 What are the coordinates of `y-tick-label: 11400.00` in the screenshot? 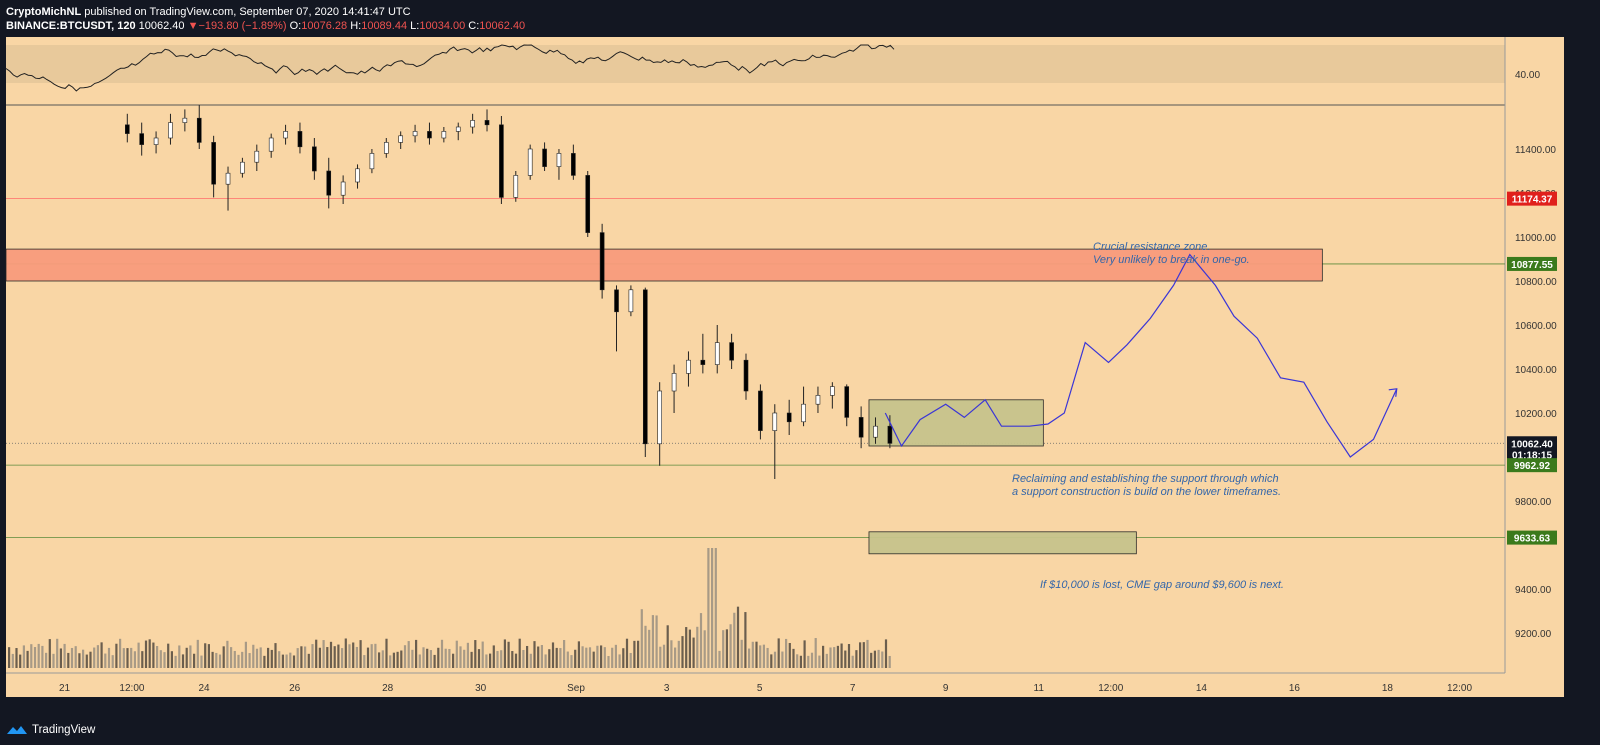 It's located at (1535, 150).